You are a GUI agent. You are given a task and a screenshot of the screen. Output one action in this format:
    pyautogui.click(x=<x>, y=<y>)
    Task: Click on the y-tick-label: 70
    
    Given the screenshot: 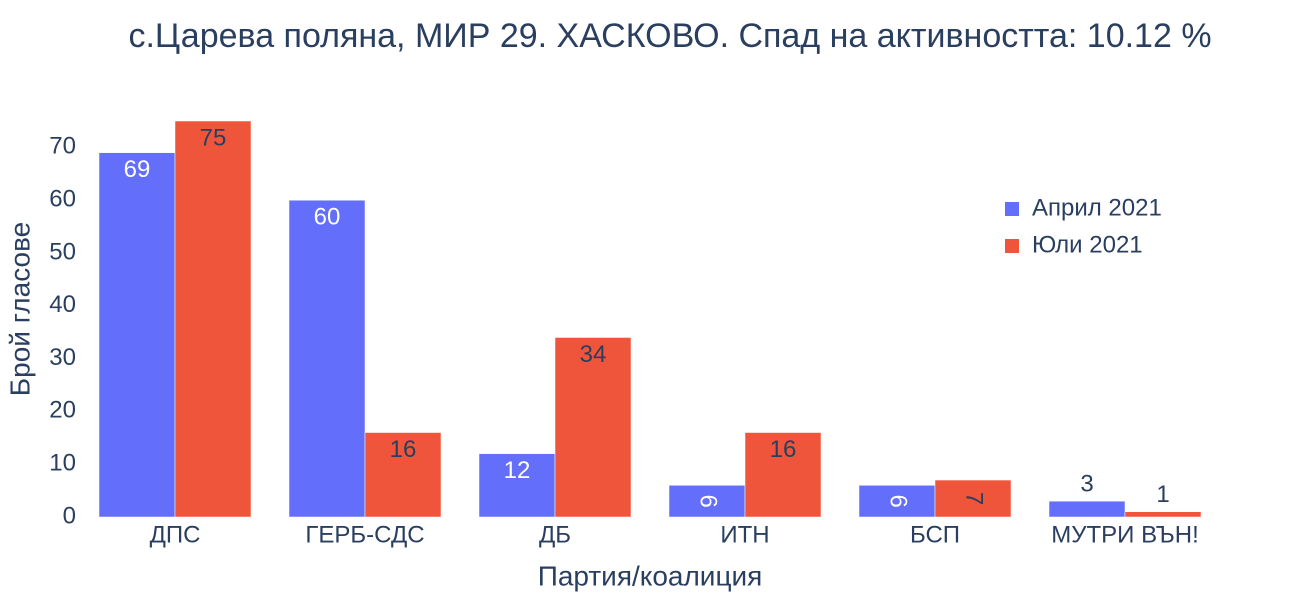 What is the action you would take?
    pyautogui.click(x=62, y=146)
    